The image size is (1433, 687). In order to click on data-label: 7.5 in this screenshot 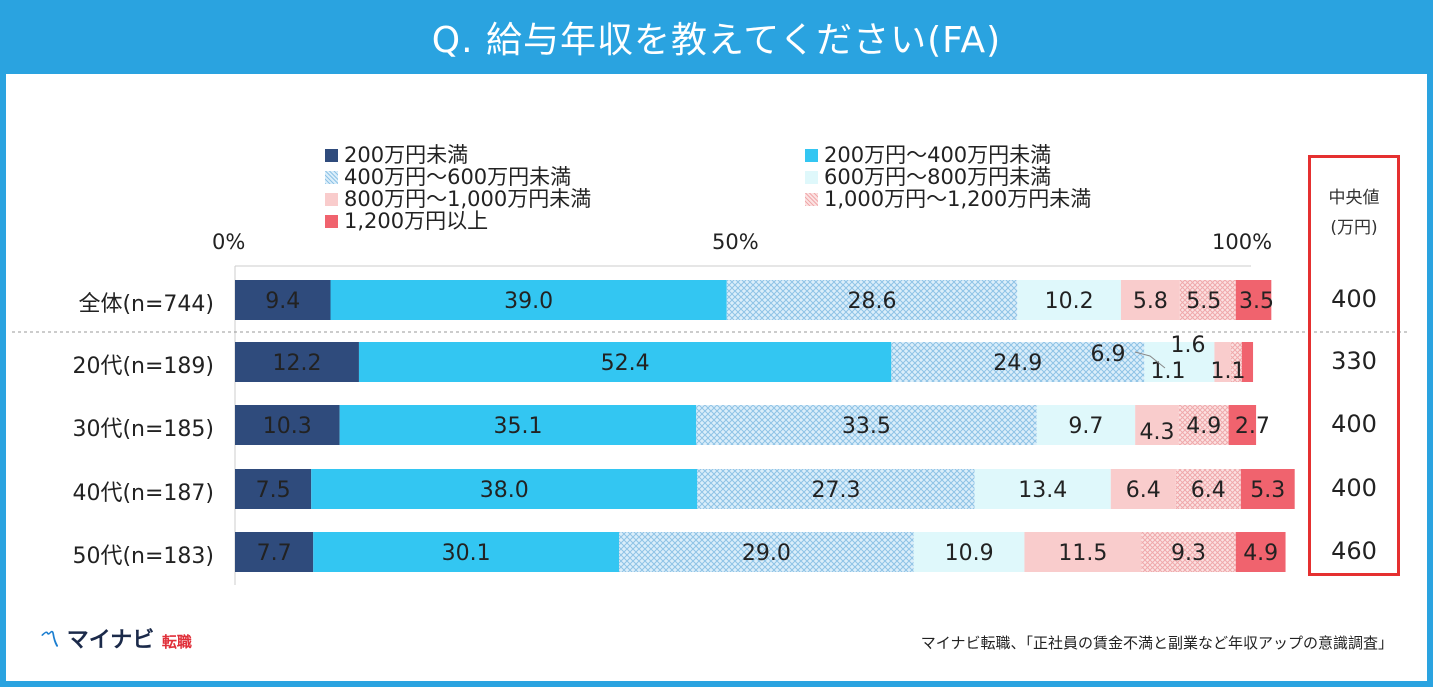, I will do `click(273, 490)`.